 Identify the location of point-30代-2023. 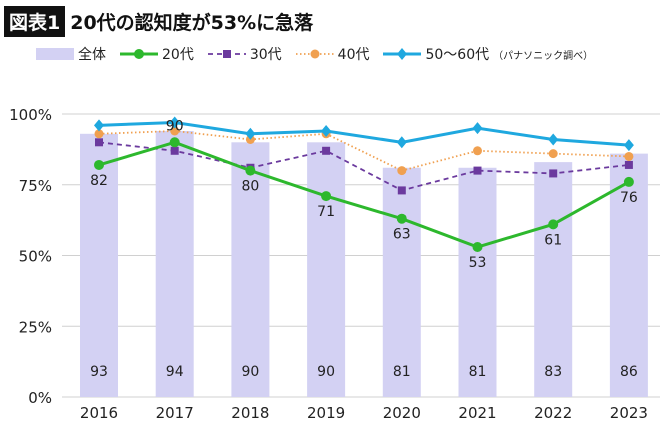
(628, 164).